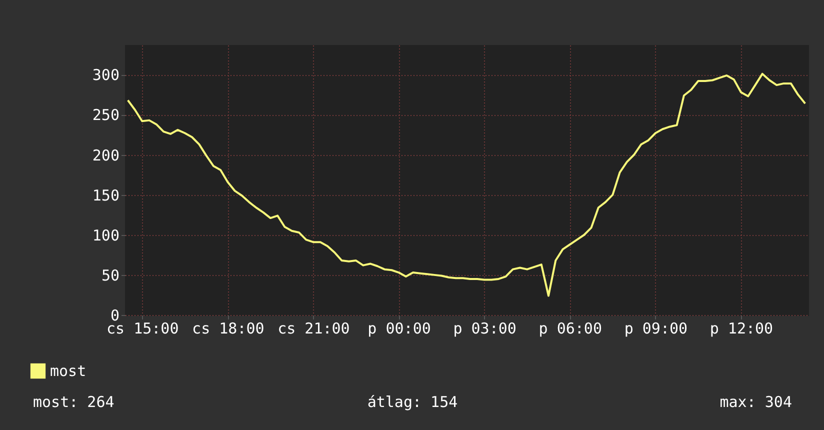 The image size is (824, 430). I want to click on x-tick-label: cs 21:00, so click(314, 329).